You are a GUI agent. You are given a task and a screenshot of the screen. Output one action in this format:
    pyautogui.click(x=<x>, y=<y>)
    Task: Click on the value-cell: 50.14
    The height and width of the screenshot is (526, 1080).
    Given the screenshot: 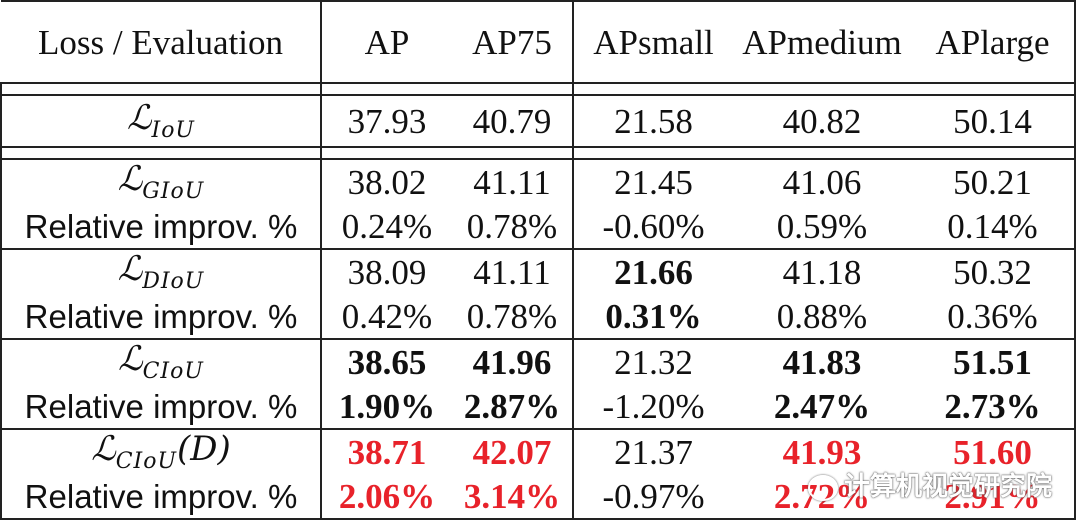 What is the action you would take?
    pyautogui.click(x=993, y=120)
    